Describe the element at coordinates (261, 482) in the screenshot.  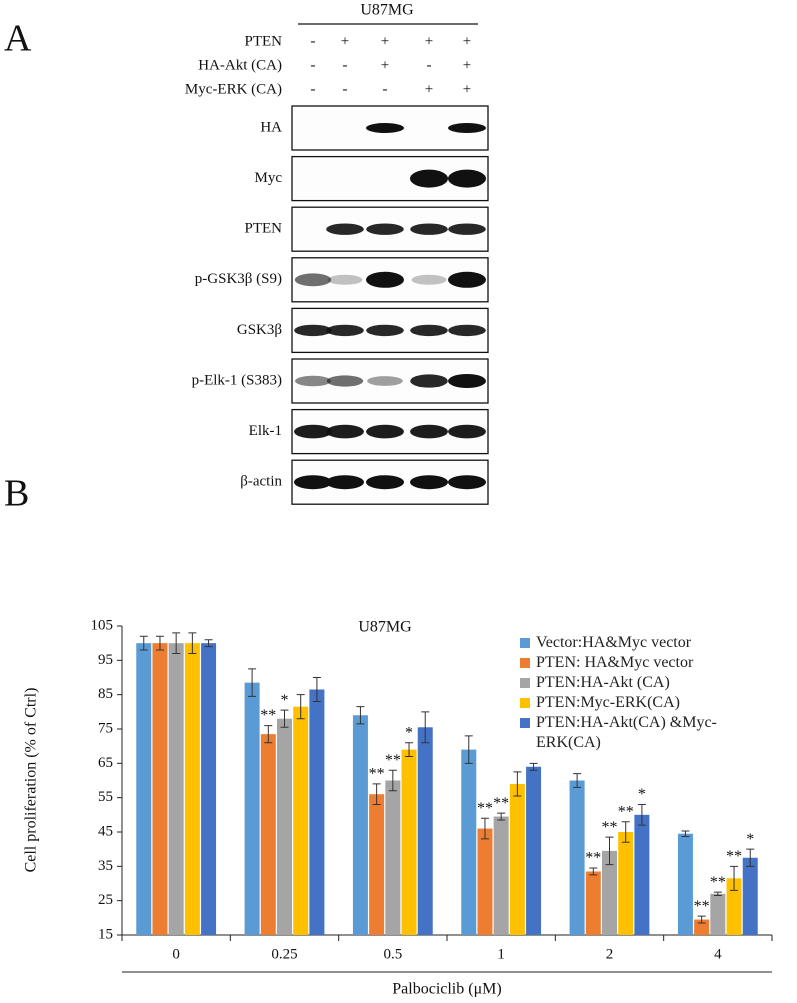
I see `blot-label: β-actin` at that location.